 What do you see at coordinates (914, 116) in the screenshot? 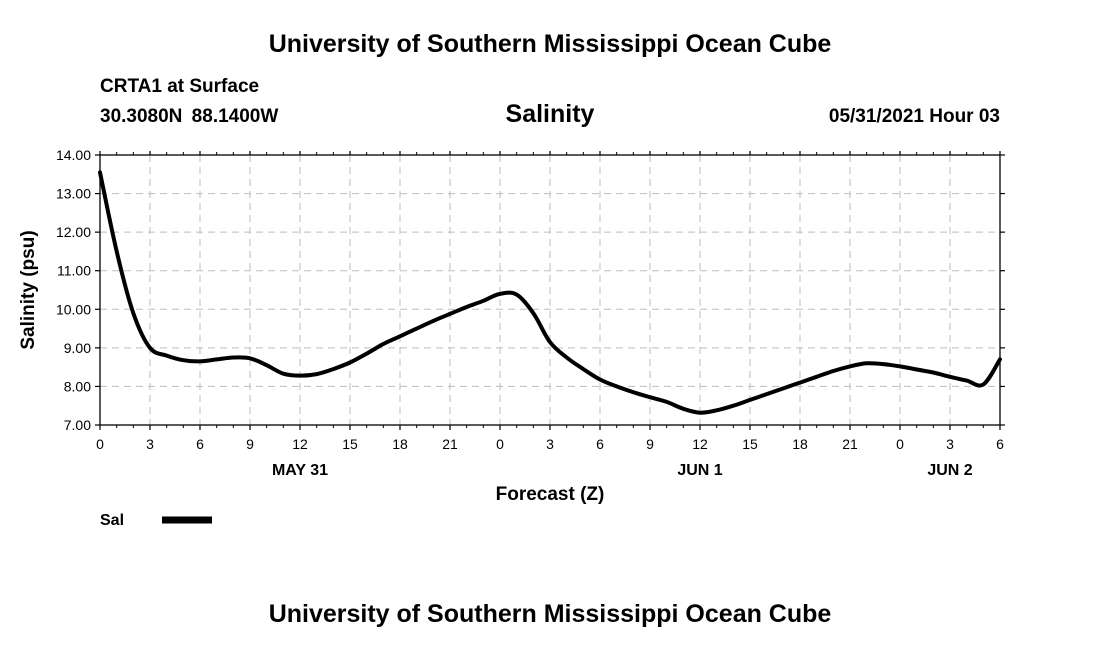
I see `forecast-datetime: 05/31/2021 Hour 03` at bounding box center [914, 116].